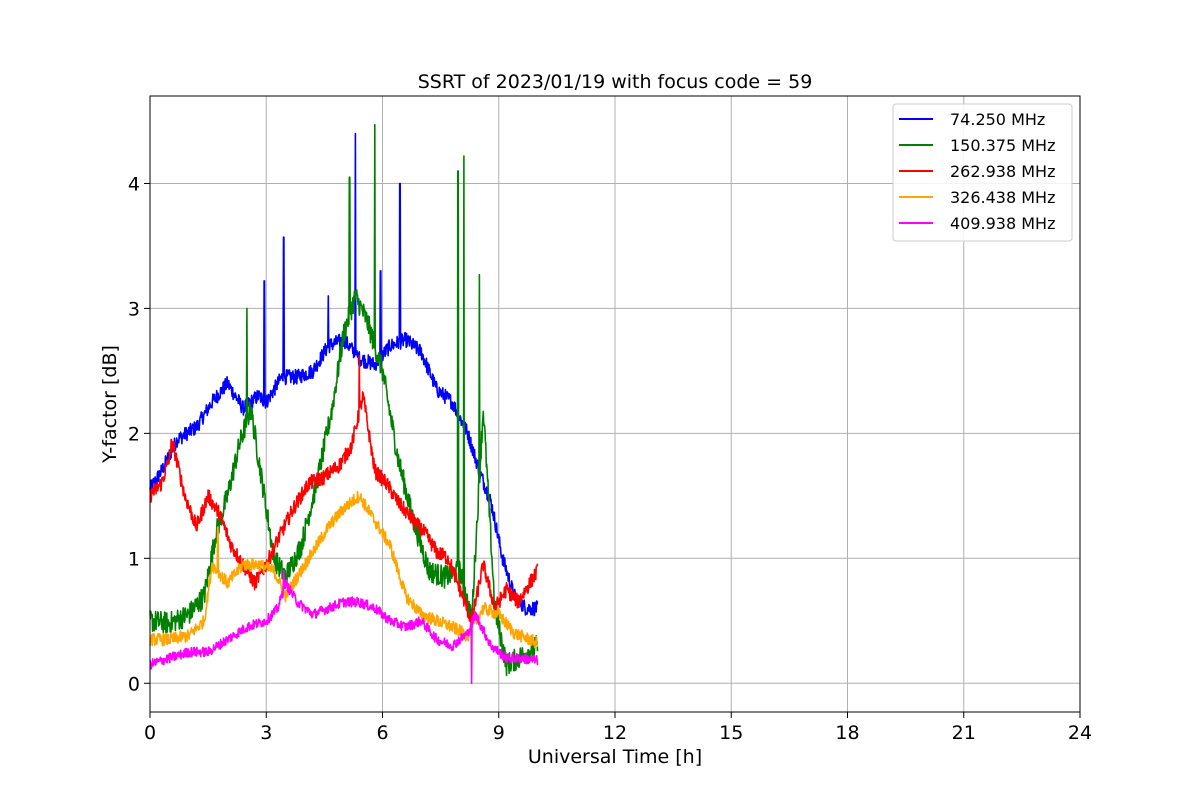 The width and height of the screenshot is (1200, 800). What do you see at coordinates (266, 733) in the screenshot?
I see `x-tick-label: 3` at bounding box center [266, 733].